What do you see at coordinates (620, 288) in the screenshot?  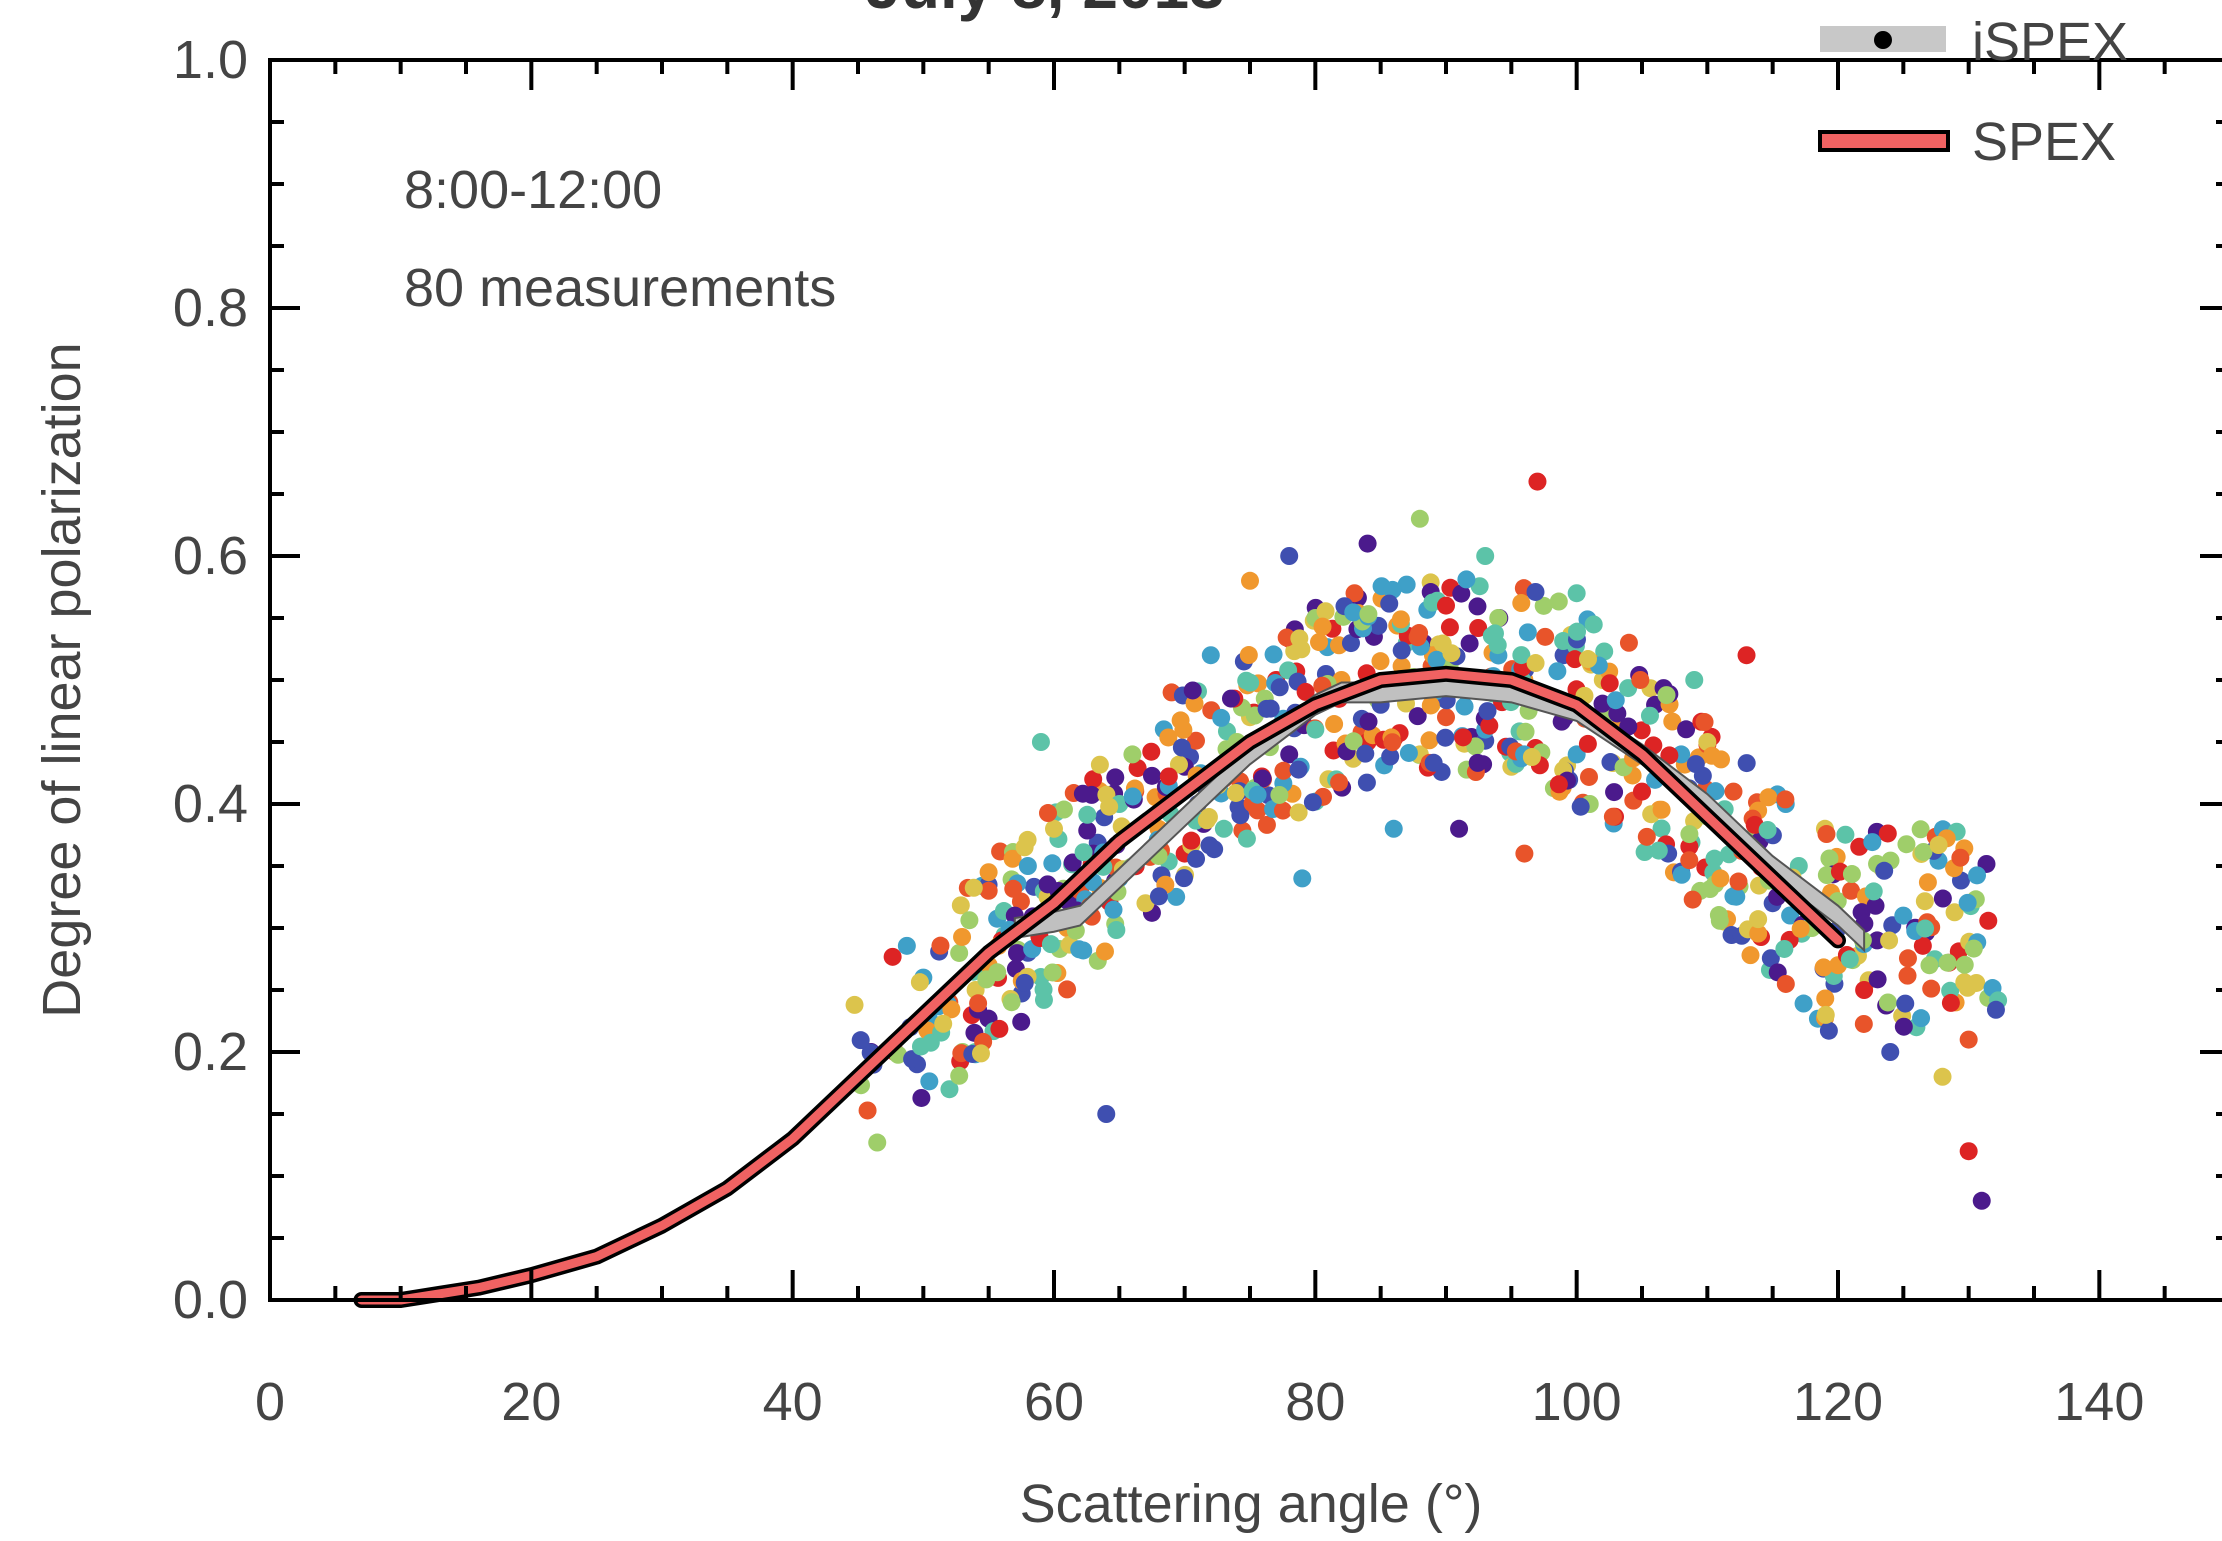 I see `annotation-measurement-count: 80 measurements` at bounding box center [620, 288].